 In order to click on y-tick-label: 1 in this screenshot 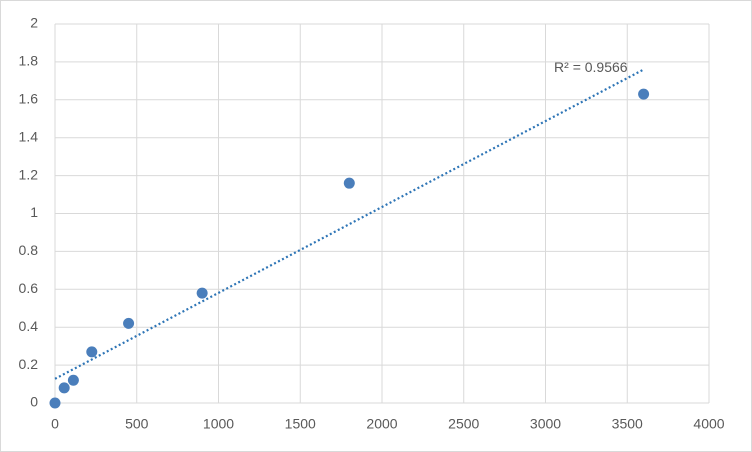, I will do `click(34, 212)`.